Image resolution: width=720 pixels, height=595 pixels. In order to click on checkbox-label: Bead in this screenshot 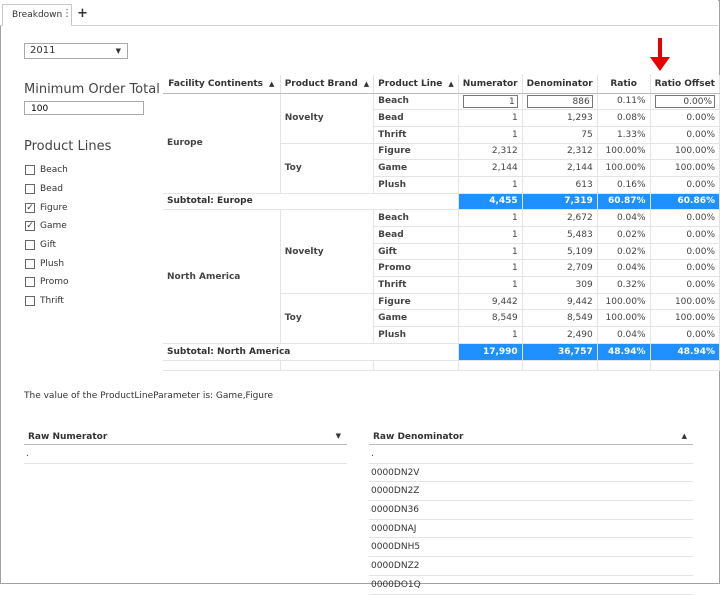, I will do `click(51, 189)`.